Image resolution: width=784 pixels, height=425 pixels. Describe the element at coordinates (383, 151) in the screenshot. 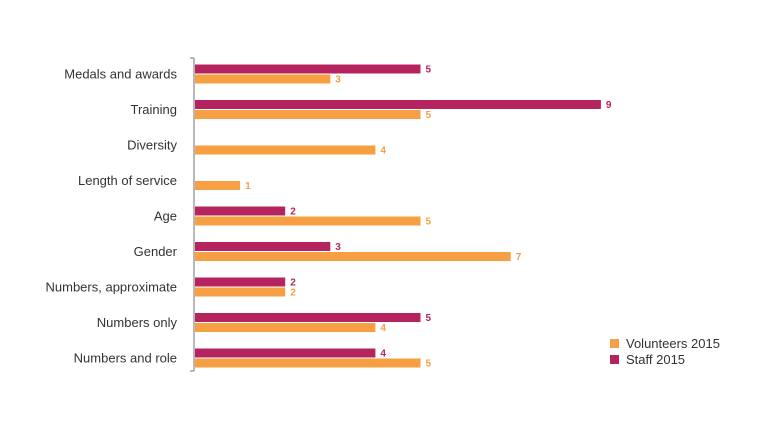

I see `data-label-volunteers-2015-diversity: 4` at that location.